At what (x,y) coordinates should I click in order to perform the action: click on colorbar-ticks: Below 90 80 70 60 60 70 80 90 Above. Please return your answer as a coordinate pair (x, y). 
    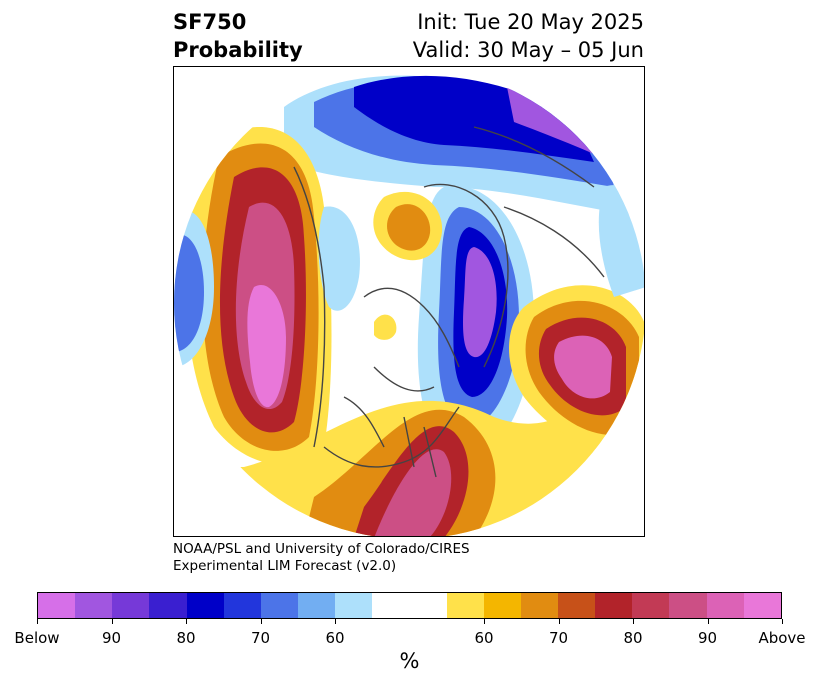
    Looking at the image, I should click on (410, 634).